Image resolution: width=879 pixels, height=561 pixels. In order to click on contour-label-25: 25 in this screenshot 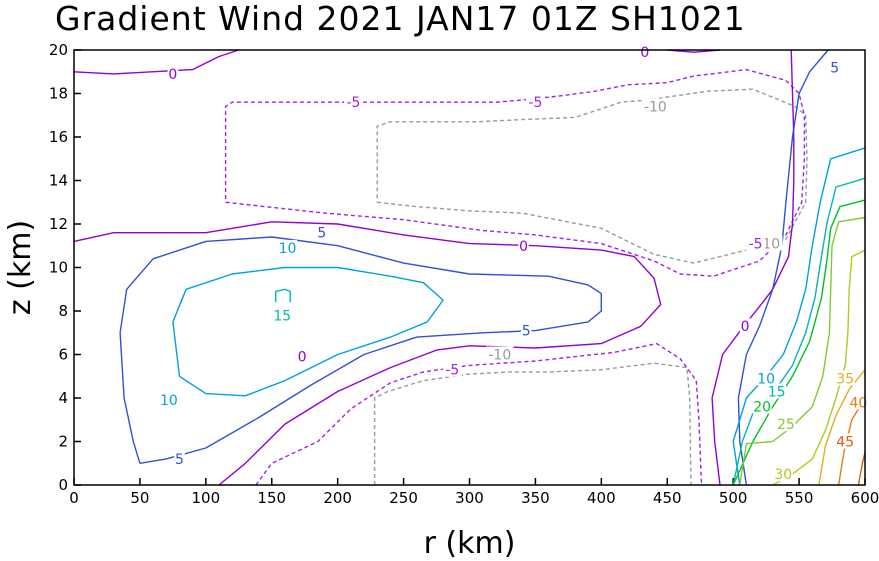, I will do `click(786, 425)`.